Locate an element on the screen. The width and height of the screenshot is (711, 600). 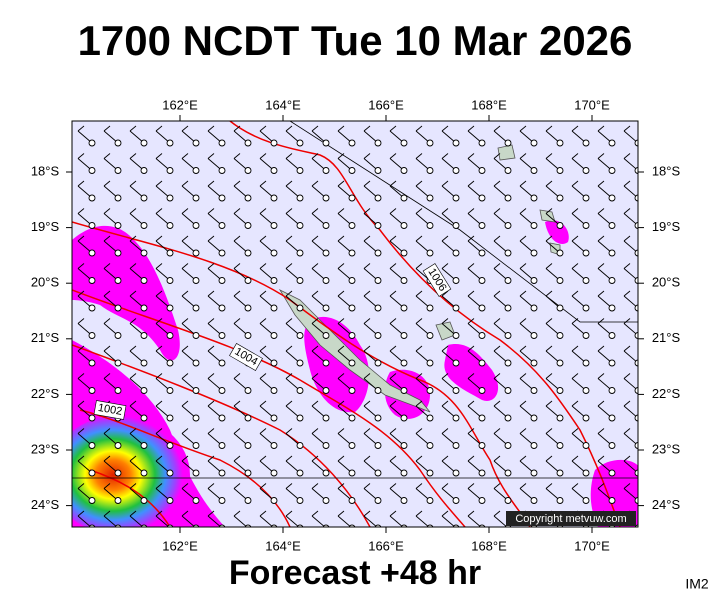
lon-label: 168°E is located at coordinates (489, 104).